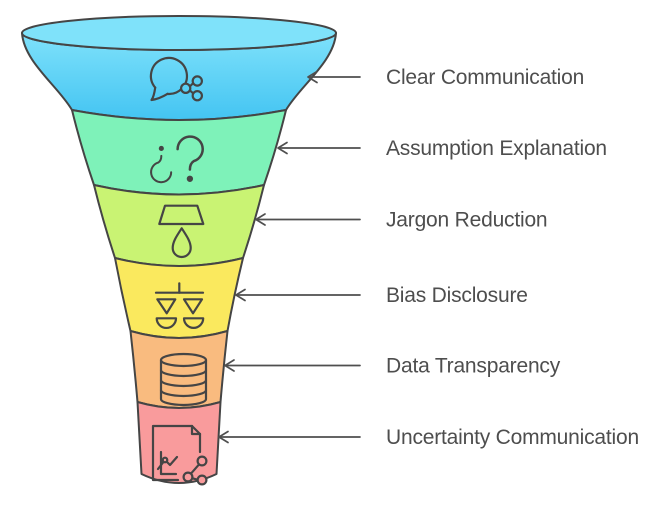 The image size is (667, 509). Describe the element at coordinates (457, 295) in the screenshot. I see `label-bias-disclosure: Bias Disclosure` at that location.